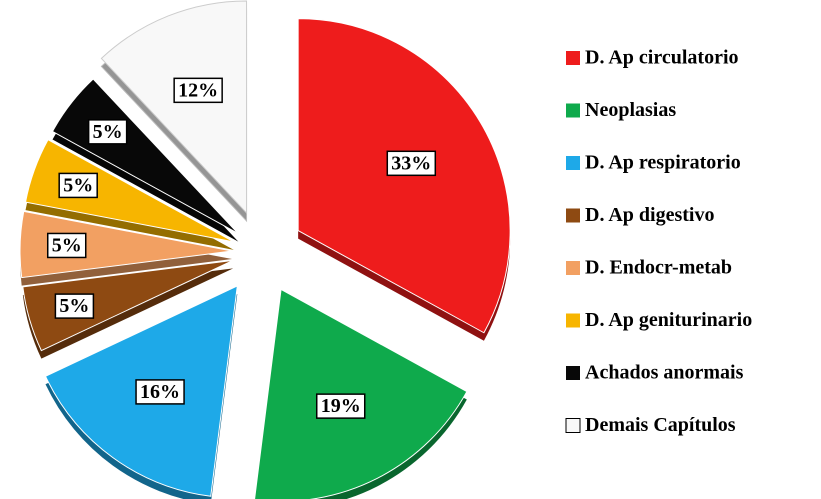 This screenshot has width=821, height=499. Describe the element at coordinates (663, 163) in the screenshot. I see `legend-label: D. Ap respiratorio` at that location.